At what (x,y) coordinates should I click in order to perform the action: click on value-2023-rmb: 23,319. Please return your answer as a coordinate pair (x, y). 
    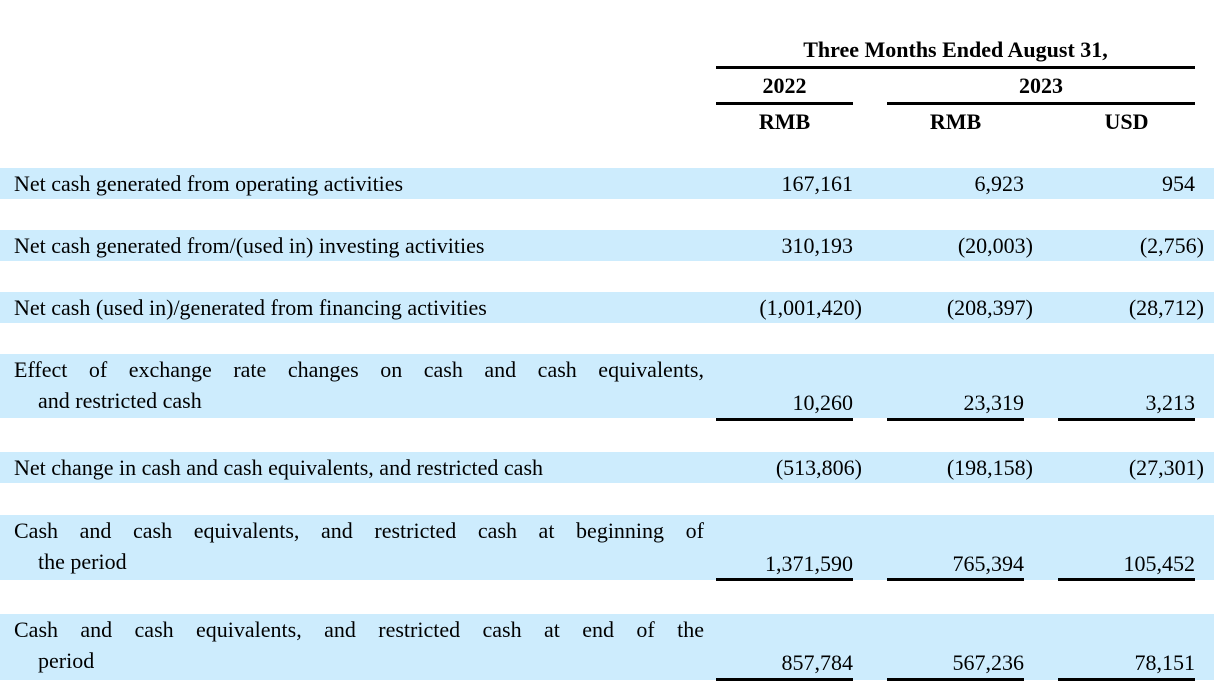
    Looking at the image, I should click on (994, 402).